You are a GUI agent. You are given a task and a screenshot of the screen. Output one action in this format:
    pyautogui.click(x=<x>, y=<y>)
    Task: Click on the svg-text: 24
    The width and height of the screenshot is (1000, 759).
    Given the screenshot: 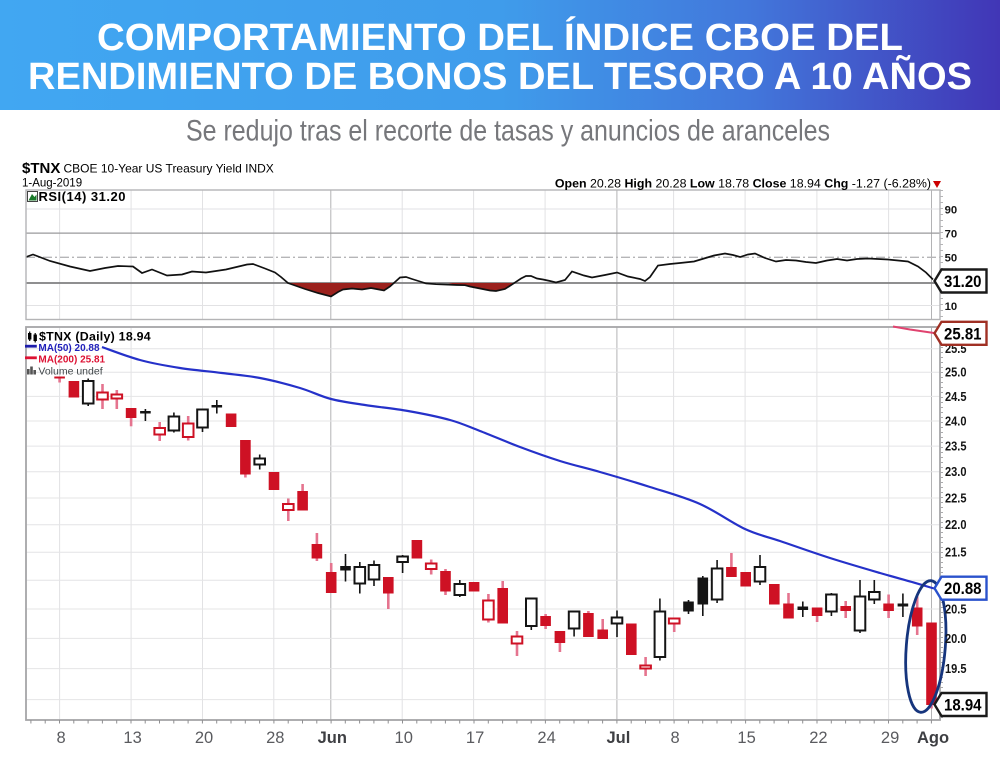 What is the action you would take?
    pyautogui.click(x=546, y=738)
    